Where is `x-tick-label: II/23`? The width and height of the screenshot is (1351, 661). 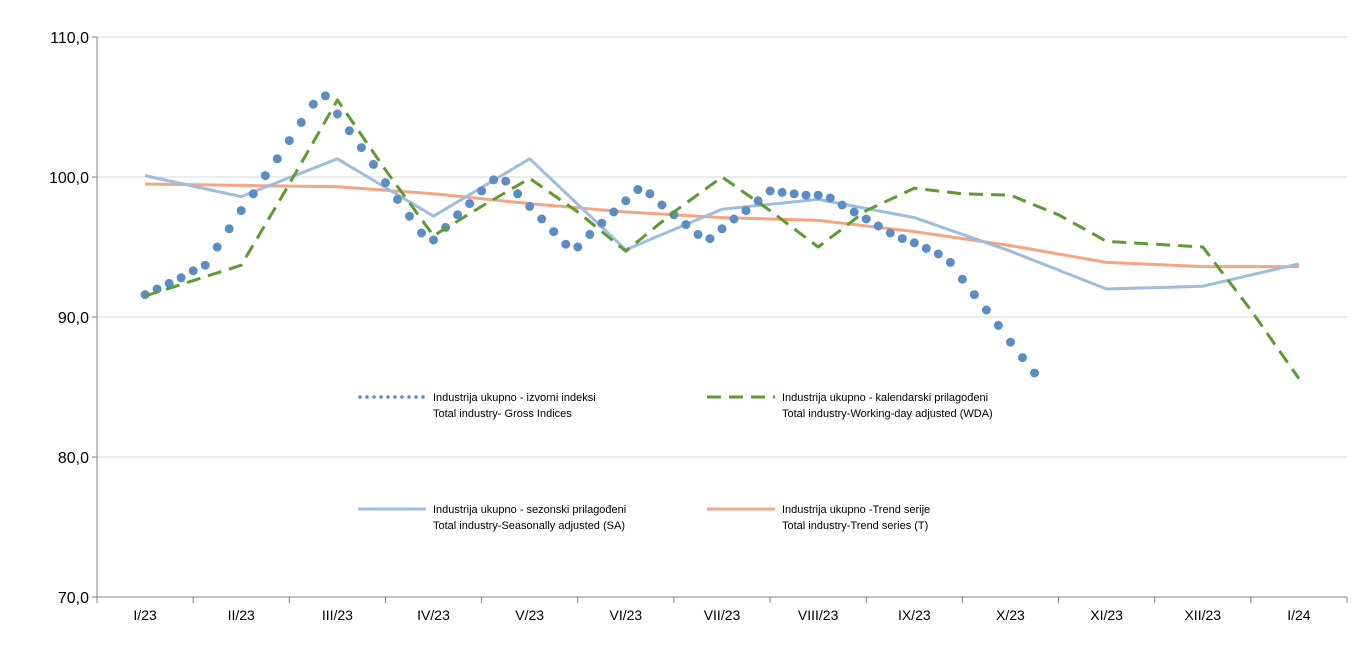
x-tick-label: II/23 is located at coordinates (241, 615).